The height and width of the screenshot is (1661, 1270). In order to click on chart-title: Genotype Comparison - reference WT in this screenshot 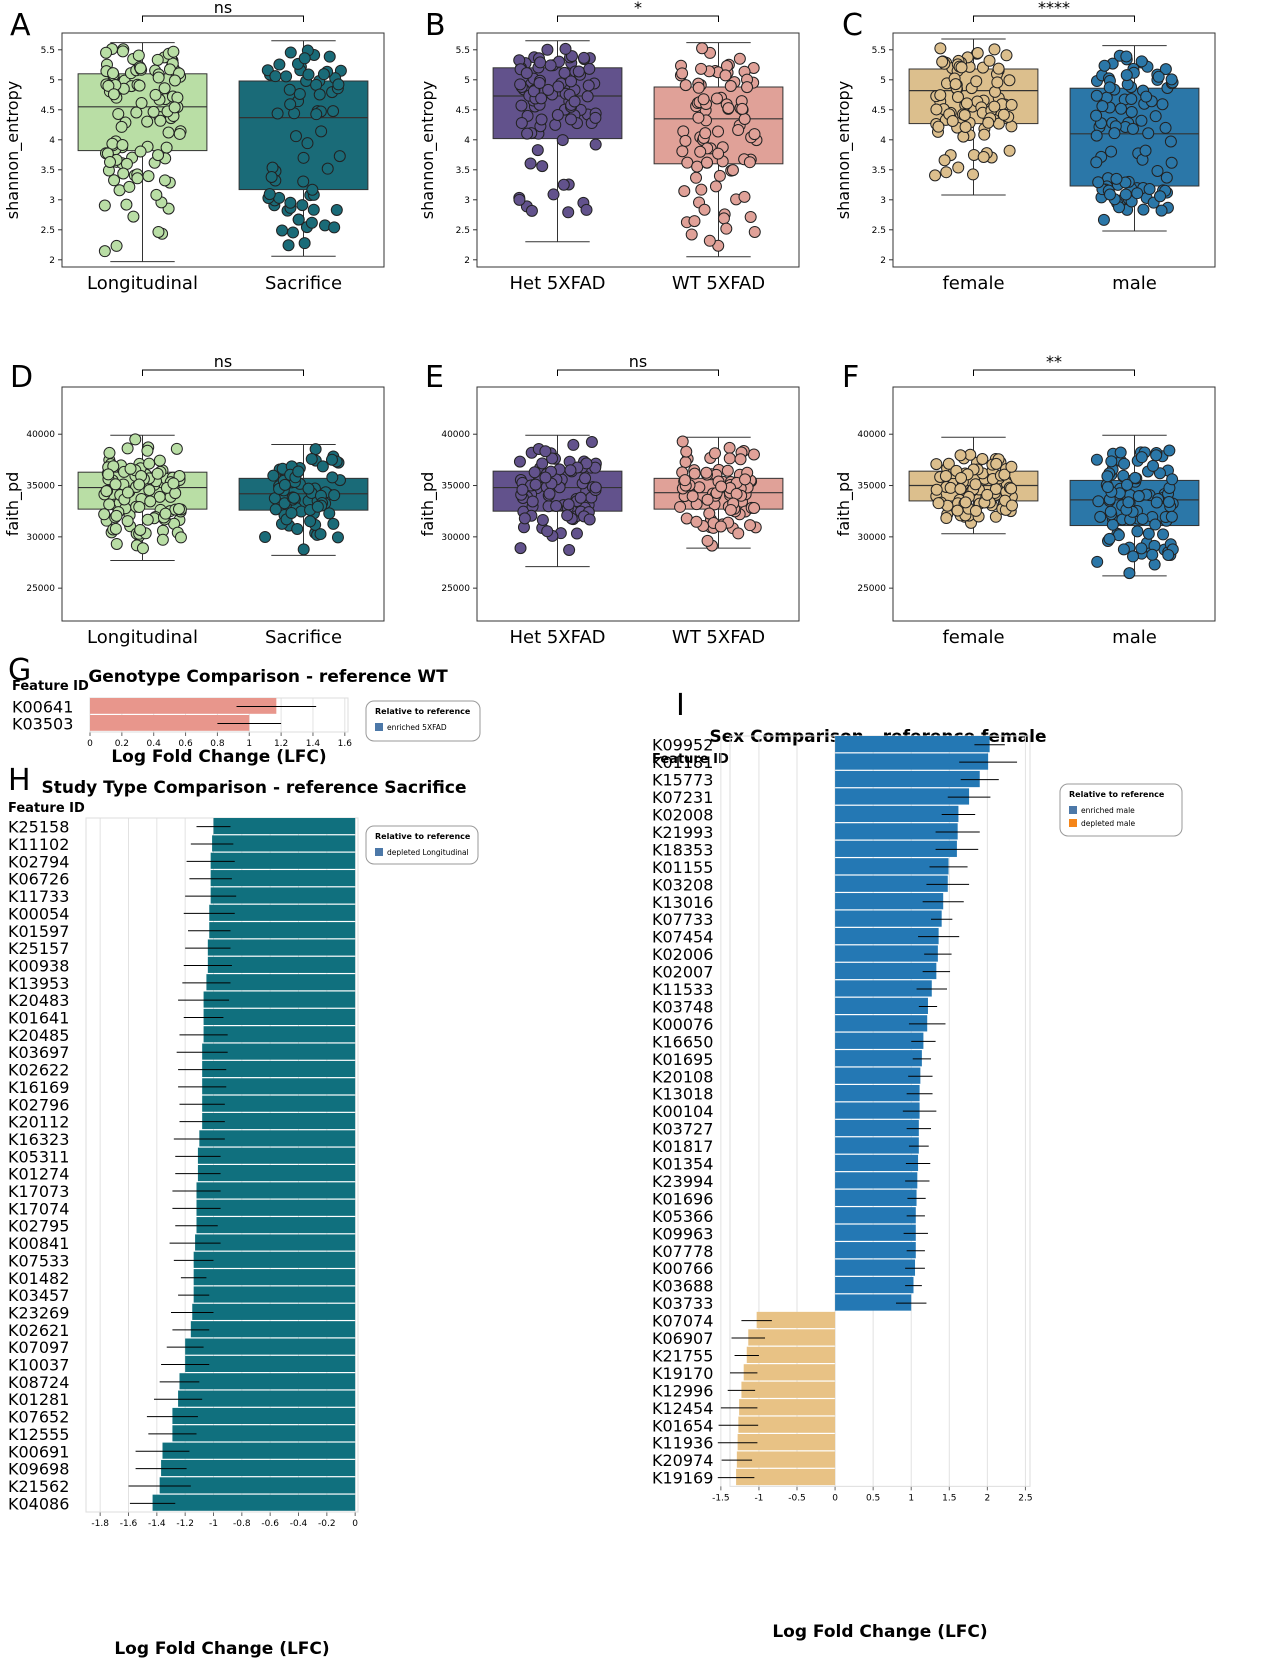, I will do `click(268, 677)`.